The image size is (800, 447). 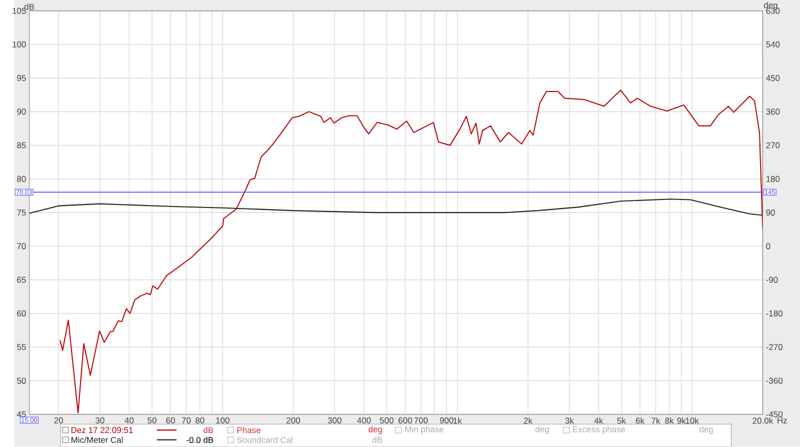 I want to click on x-tick-label: 500, so click(x=387, y=421).